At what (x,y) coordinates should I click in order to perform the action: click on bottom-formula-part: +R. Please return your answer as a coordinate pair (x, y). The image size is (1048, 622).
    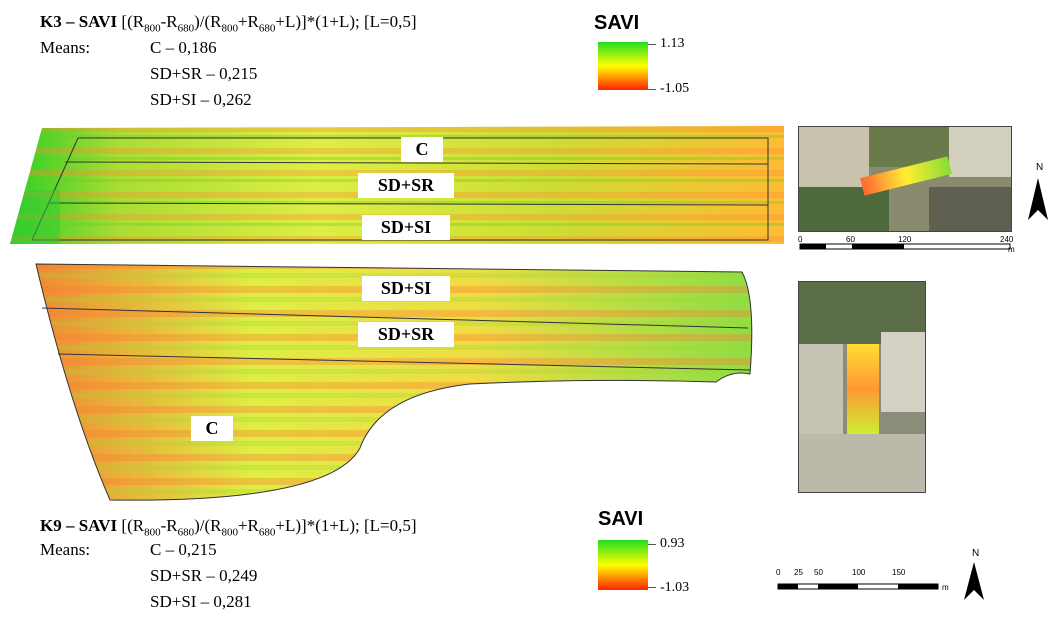
    Looking at the image, I should click on (248, 525).